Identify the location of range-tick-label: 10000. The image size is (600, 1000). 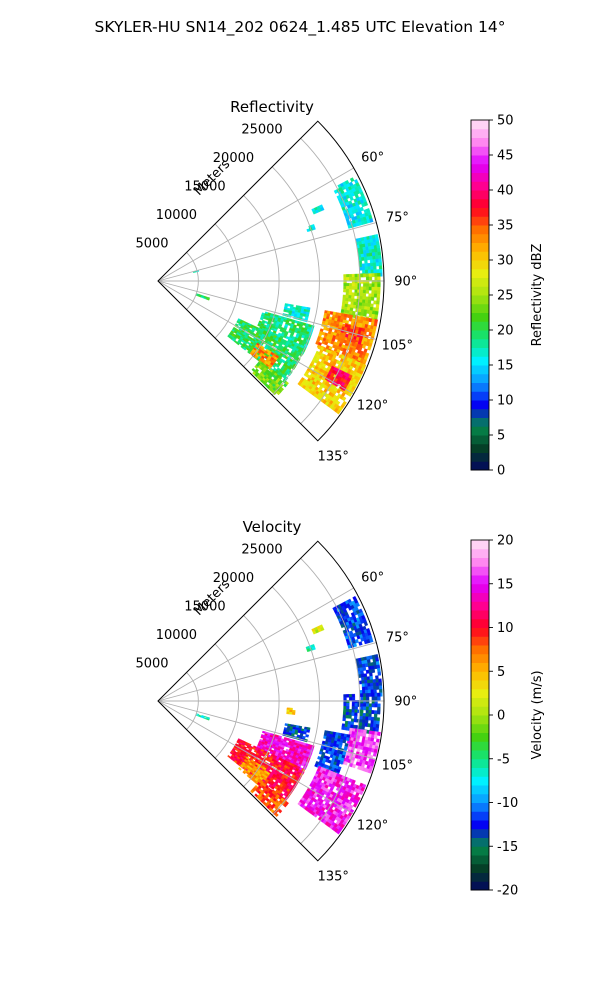
(176, 215).